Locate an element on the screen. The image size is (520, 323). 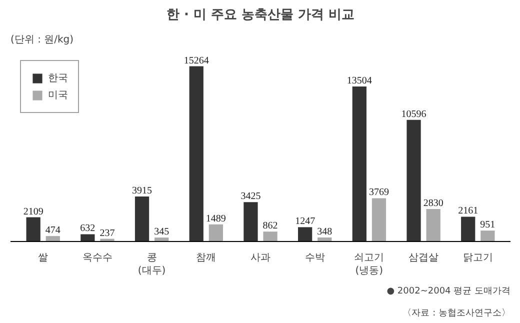
data-label: 3769 is located at coordinates (378, 192).